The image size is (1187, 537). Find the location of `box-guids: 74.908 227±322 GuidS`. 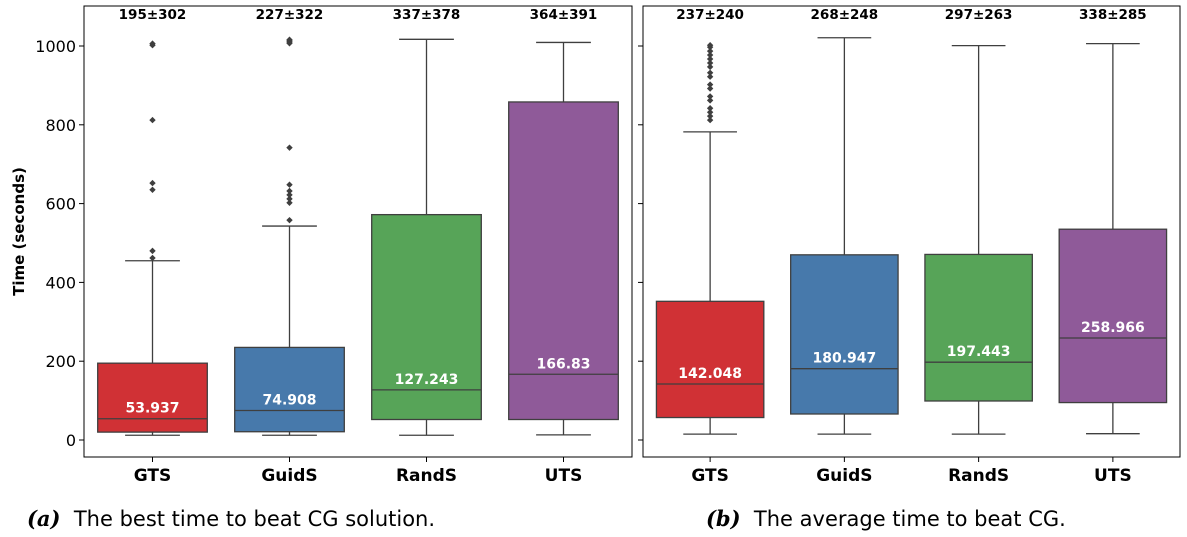

box-guids: 74.908 227±322 GuidS is located at coordinates (289, 246).